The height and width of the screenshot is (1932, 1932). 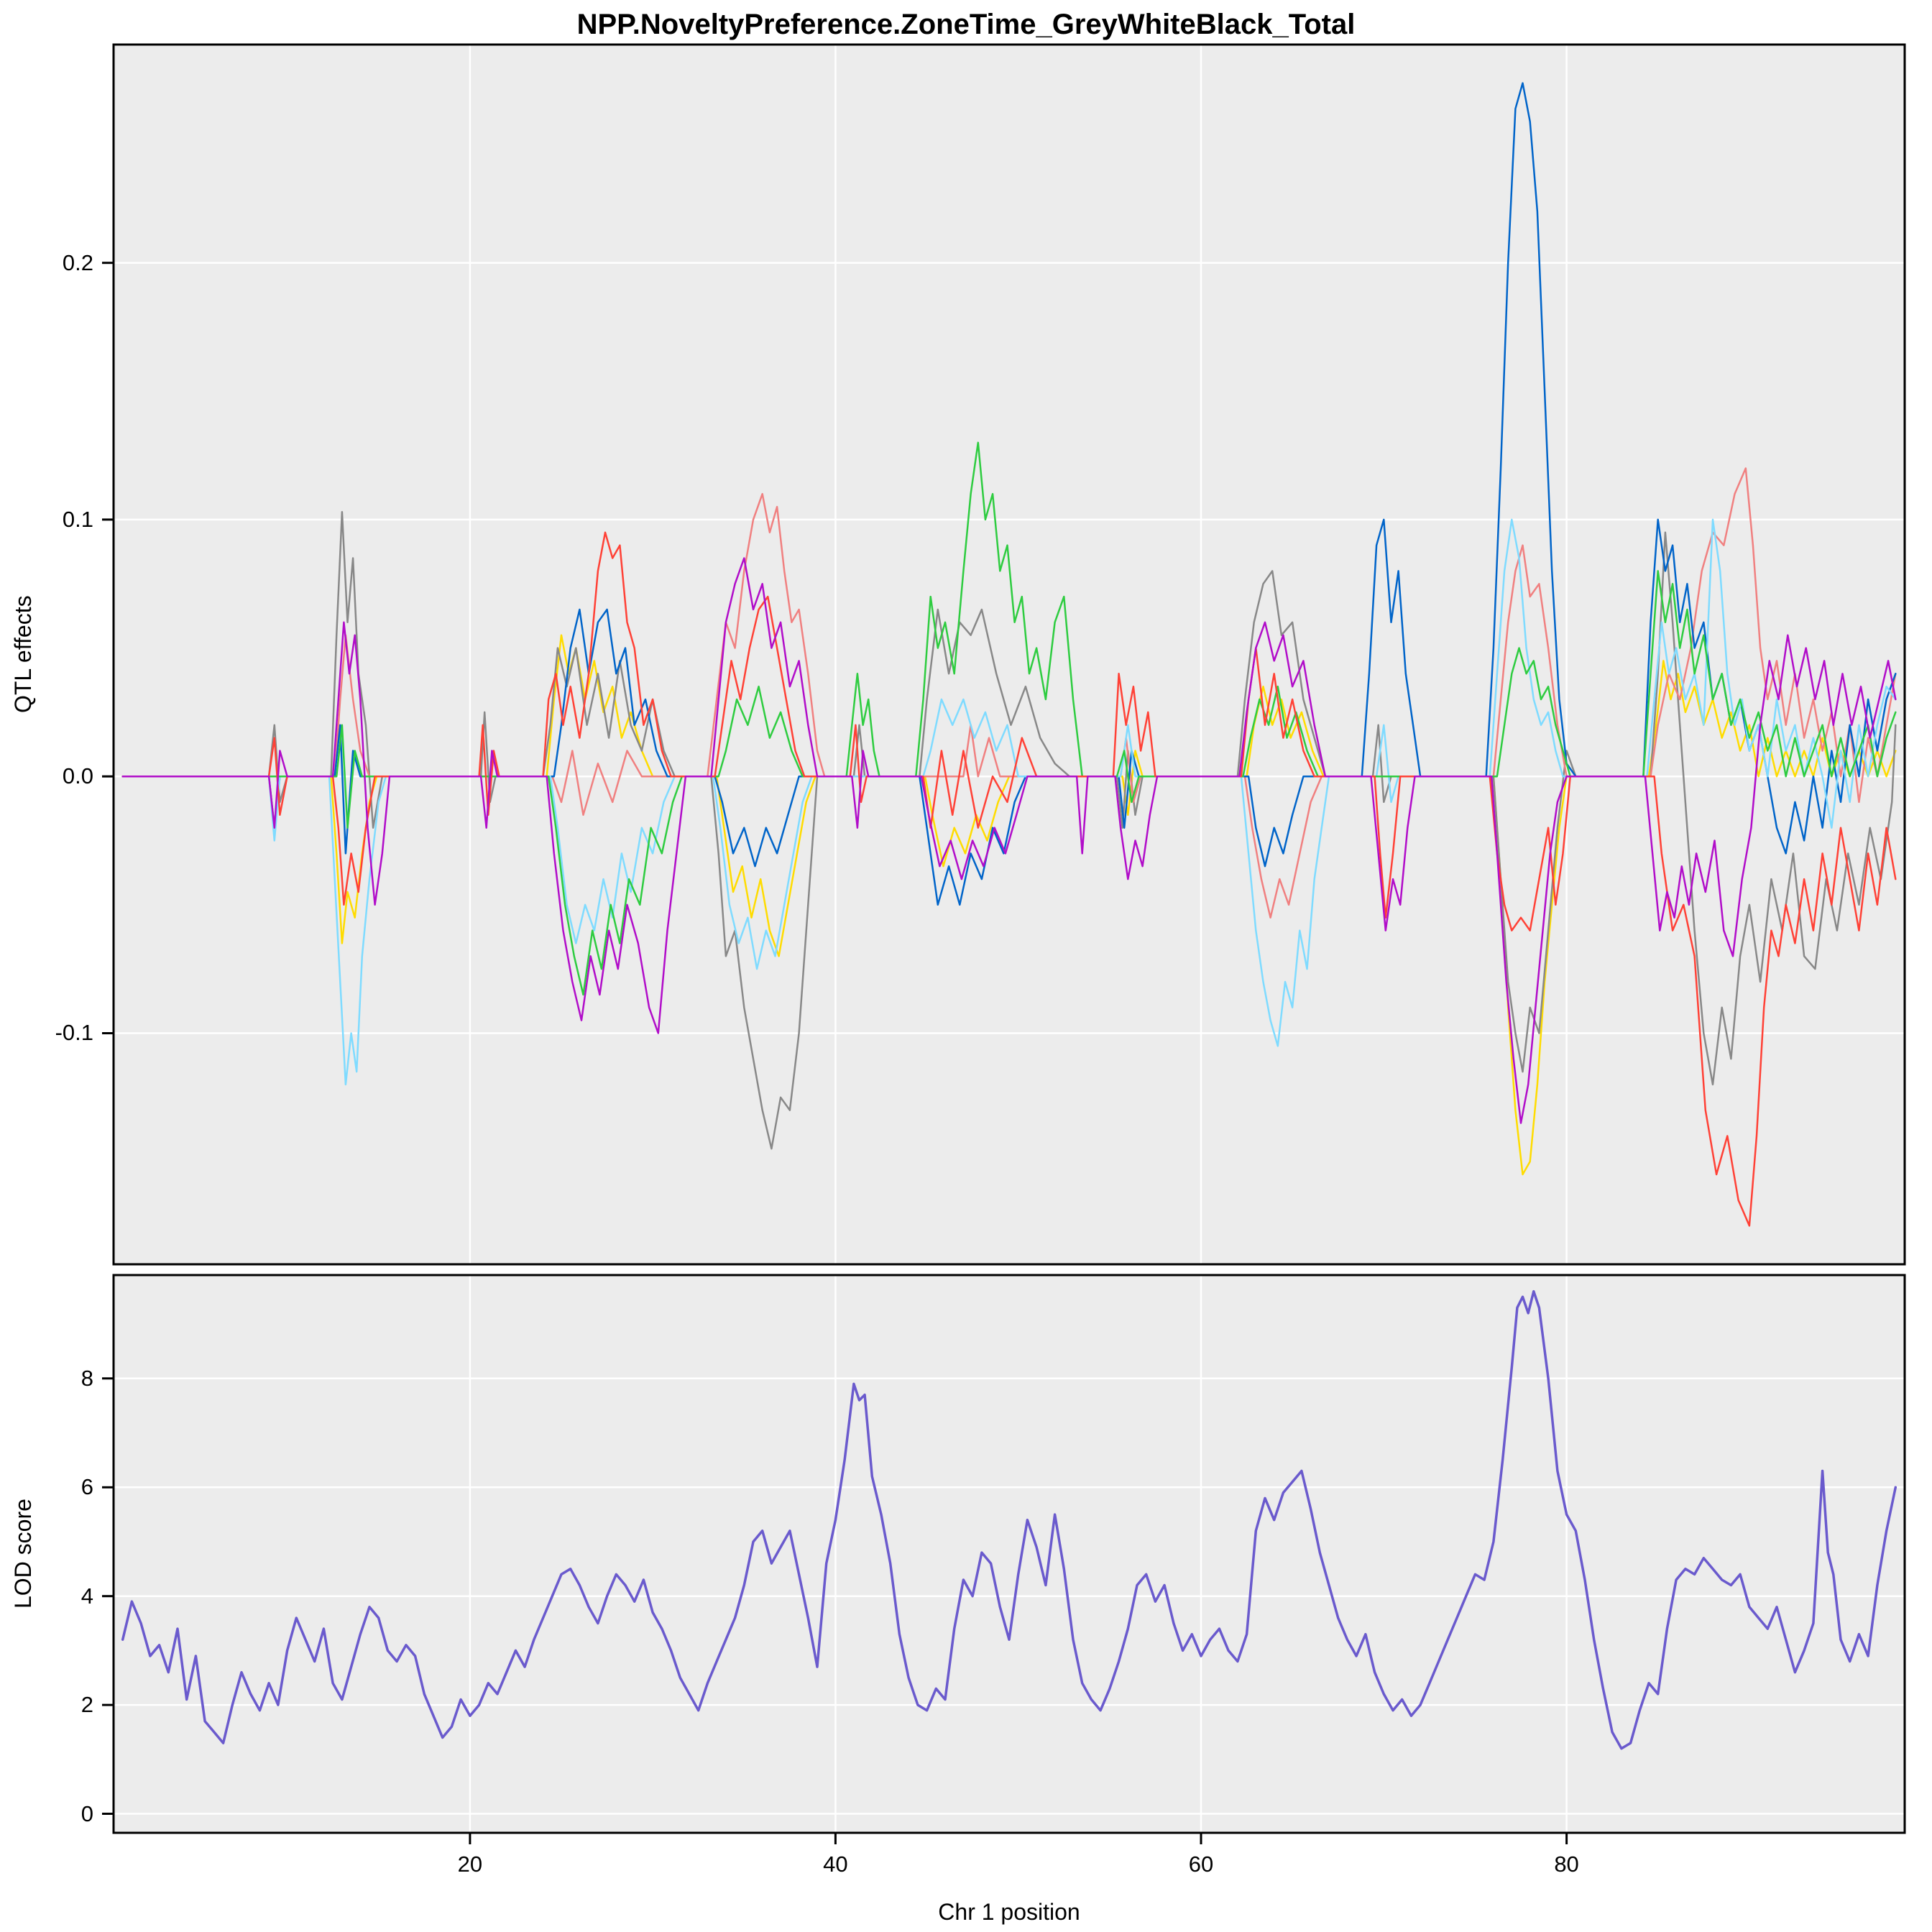 I want to click on y-tick-label: 2, so click(x=86, y=1705).